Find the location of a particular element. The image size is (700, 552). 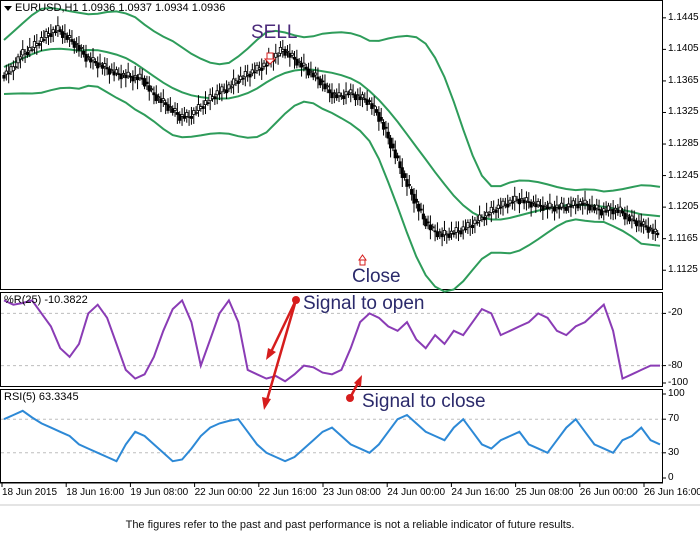

price-tick-label: 1.1125 is located at coordinates (683, 270).